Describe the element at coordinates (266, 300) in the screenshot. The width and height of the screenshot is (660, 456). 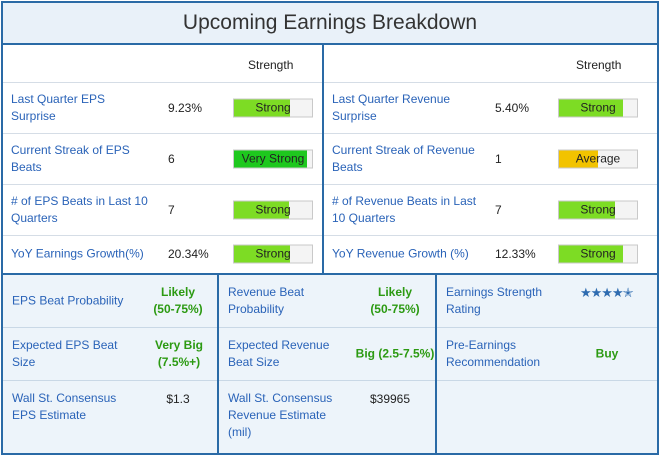
I see `revenue-beat-probability-label: Revenue Beat Probability` at that location.